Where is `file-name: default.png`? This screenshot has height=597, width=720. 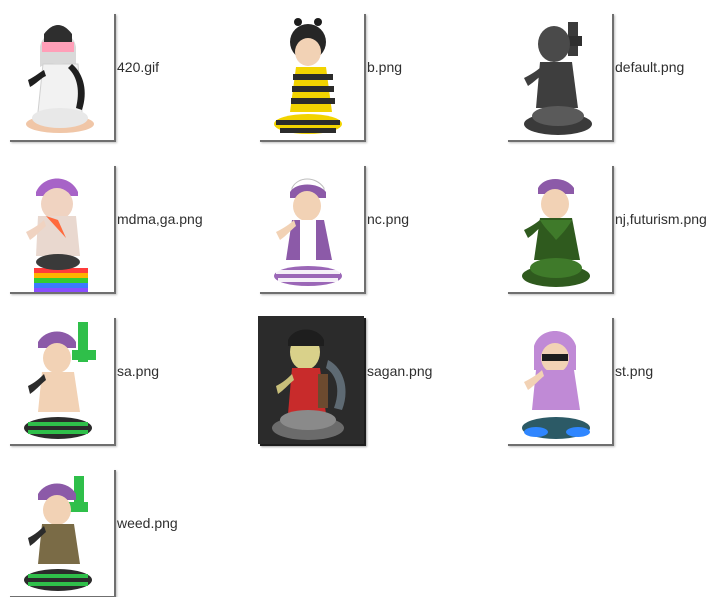 file-name: default.png is located at coordinates (650, 67).